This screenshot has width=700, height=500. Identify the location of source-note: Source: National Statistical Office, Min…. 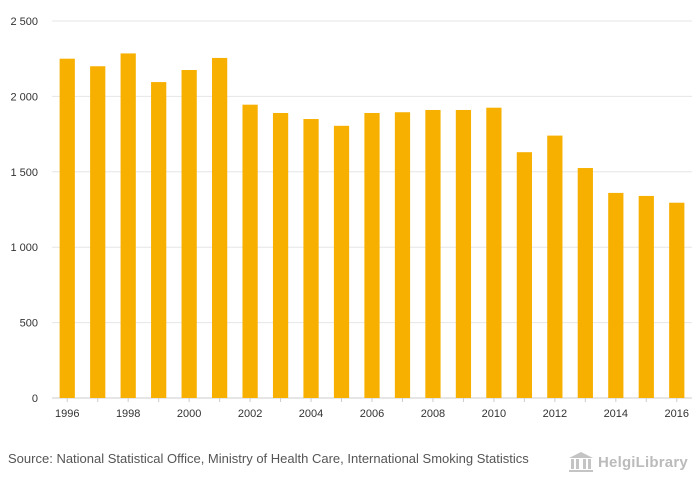
(288, 458).